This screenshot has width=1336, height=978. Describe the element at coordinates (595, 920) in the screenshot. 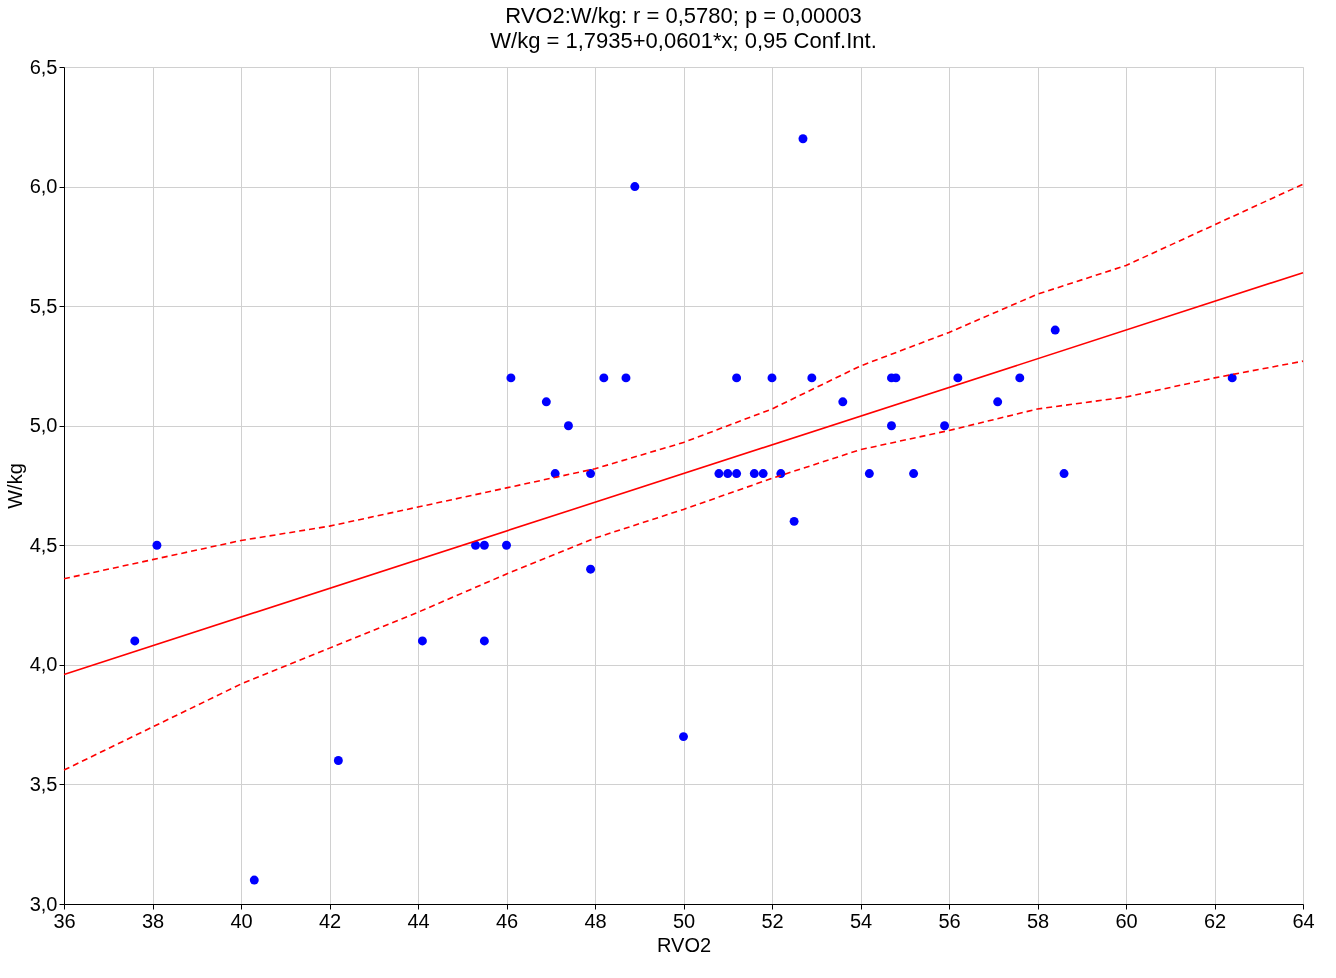

I see `x-tick-label: 48` at that location.